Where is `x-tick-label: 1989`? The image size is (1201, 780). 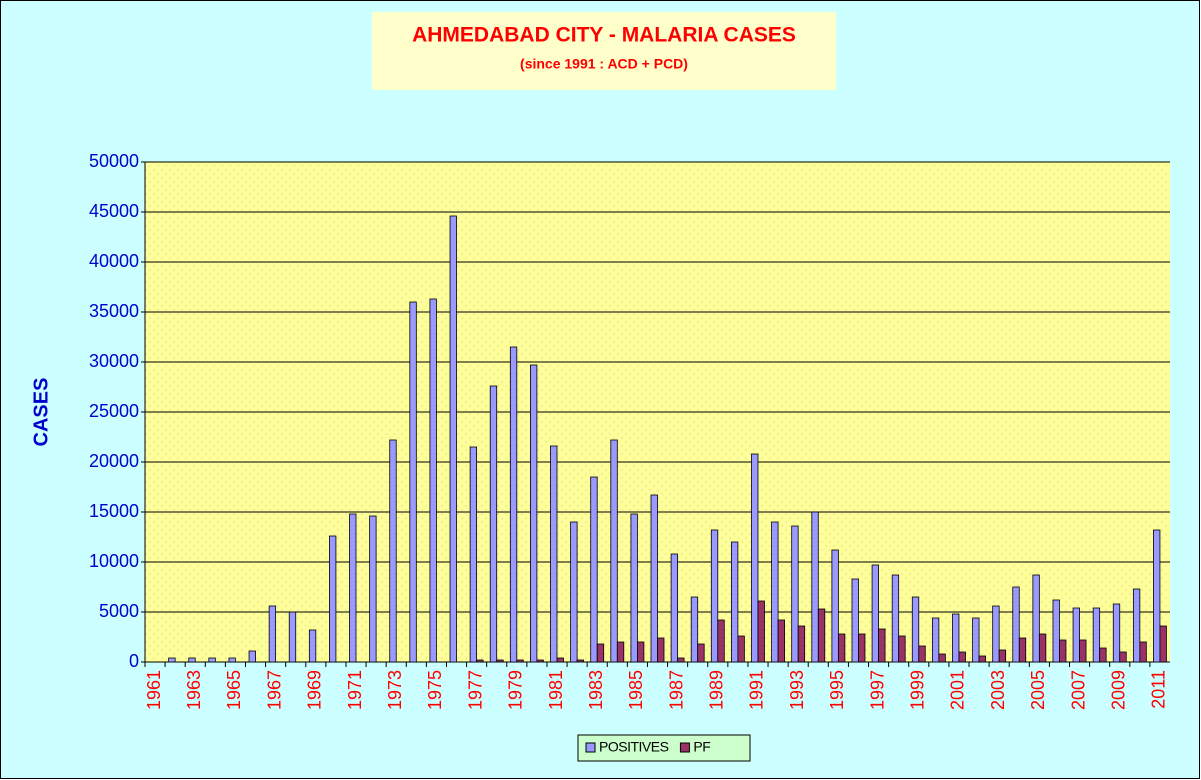 x-tick-label: 1989 is located at coordinates (717, 690).